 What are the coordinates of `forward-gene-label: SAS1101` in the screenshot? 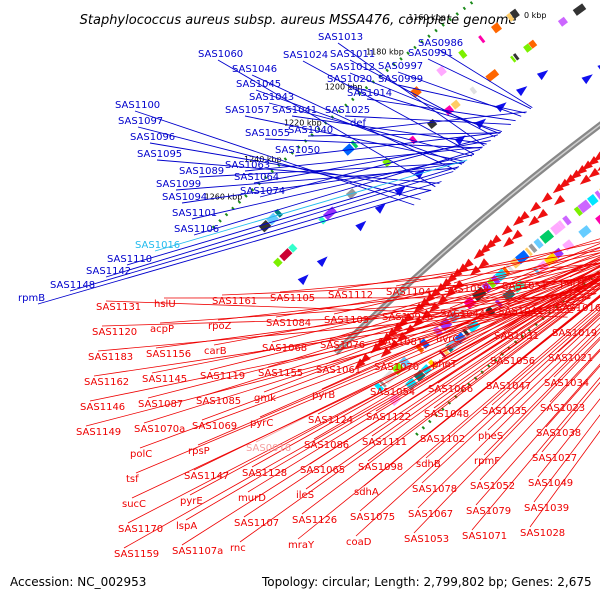 It's located at (194, 213).